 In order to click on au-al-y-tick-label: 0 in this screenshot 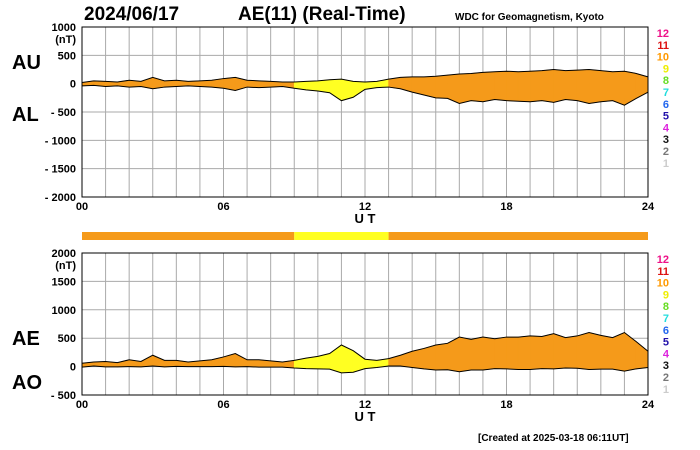, I will do `click(73, 85)`.